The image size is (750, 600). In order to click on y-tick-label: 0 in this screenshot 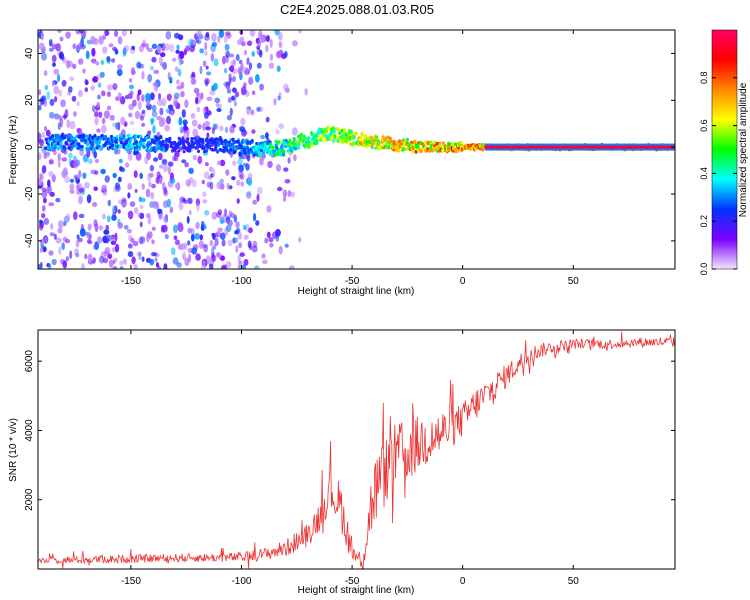, I will do `click(29, 147)`.